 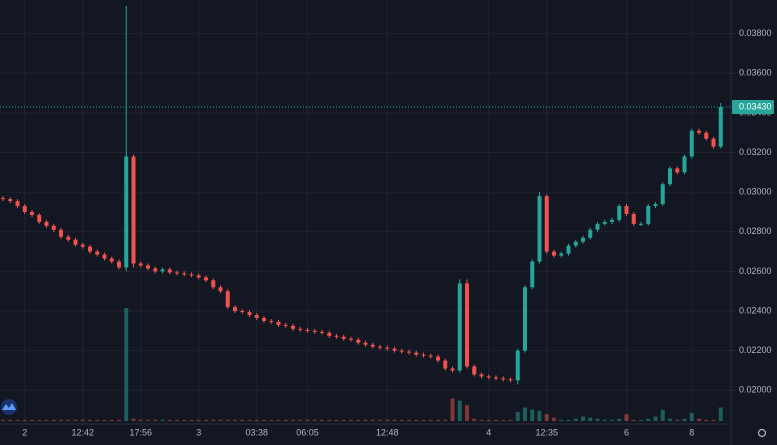 What do you see at coordinates (256, 432) in the screenshot?
I see `x-tick-label: 03:38` at bounding box center [256, 432].